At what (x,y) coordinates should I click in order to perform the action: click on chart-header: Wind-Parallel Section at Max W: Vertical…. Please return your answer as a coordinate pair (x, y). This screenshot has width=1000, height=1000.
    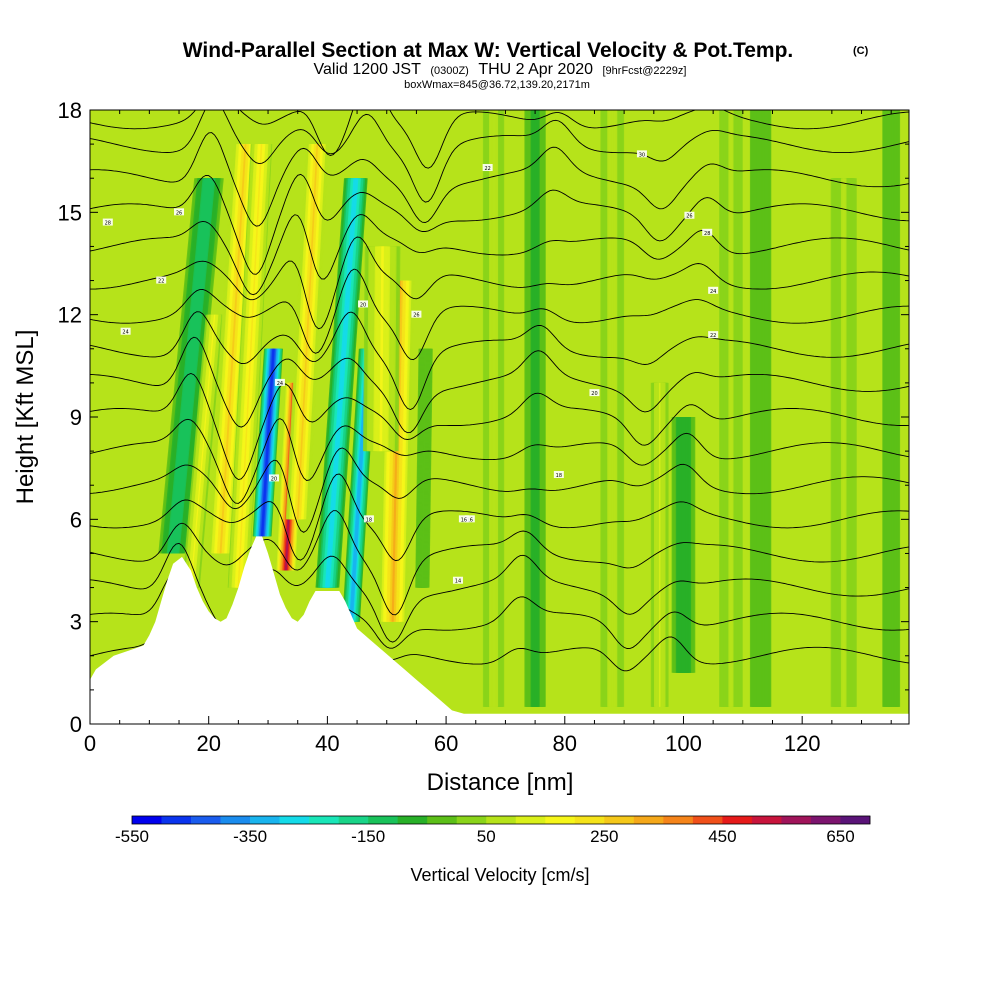
    Looking at the image, I should click on (526, 65).